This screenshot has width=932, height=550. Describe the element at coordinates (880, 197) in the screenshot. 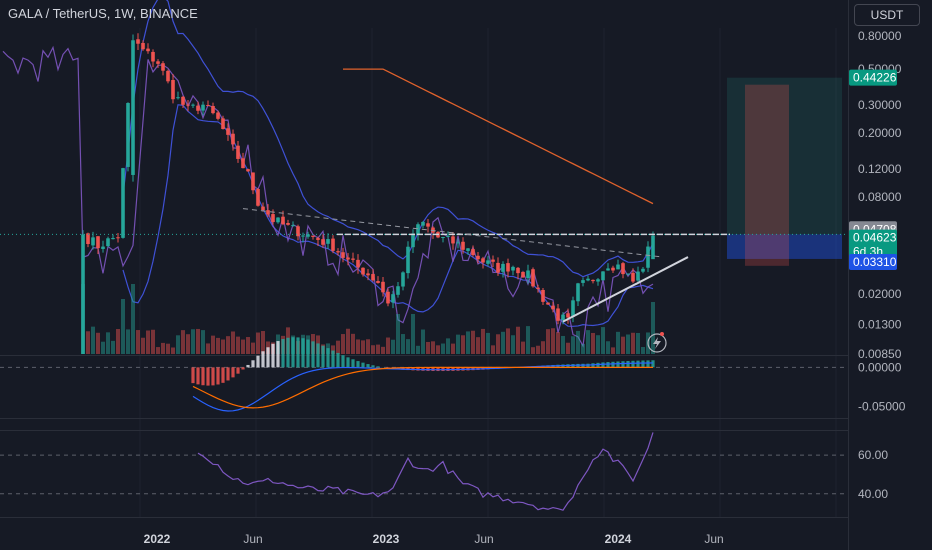

I see `price-tick-label: 0.08000` at that location.